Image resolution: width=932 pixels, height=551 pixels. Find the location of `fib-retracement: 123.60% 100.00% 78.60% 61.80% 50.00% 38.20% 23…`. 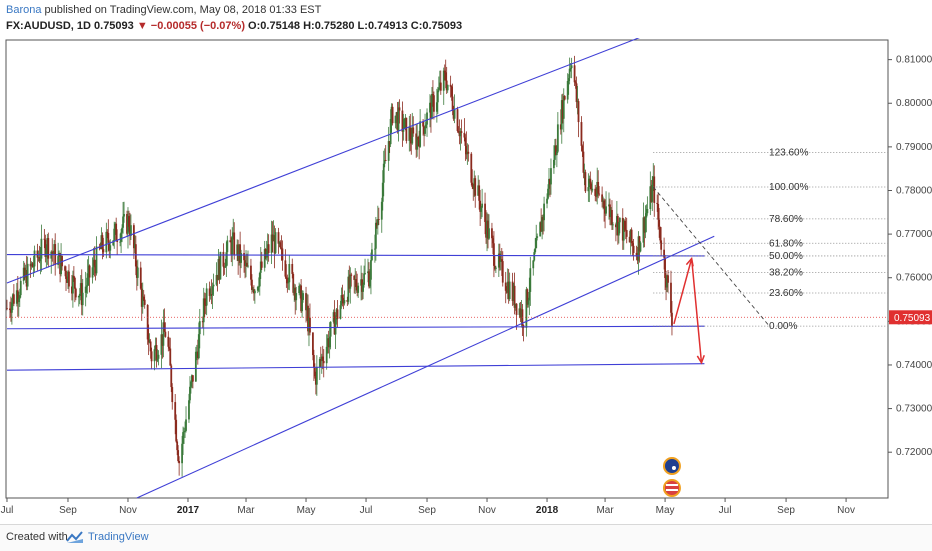

fib-retracement: 123.60% 100.00% 78.60% 61.80% 50.00% 38.20% 23… is located at coordinates (770, 240).